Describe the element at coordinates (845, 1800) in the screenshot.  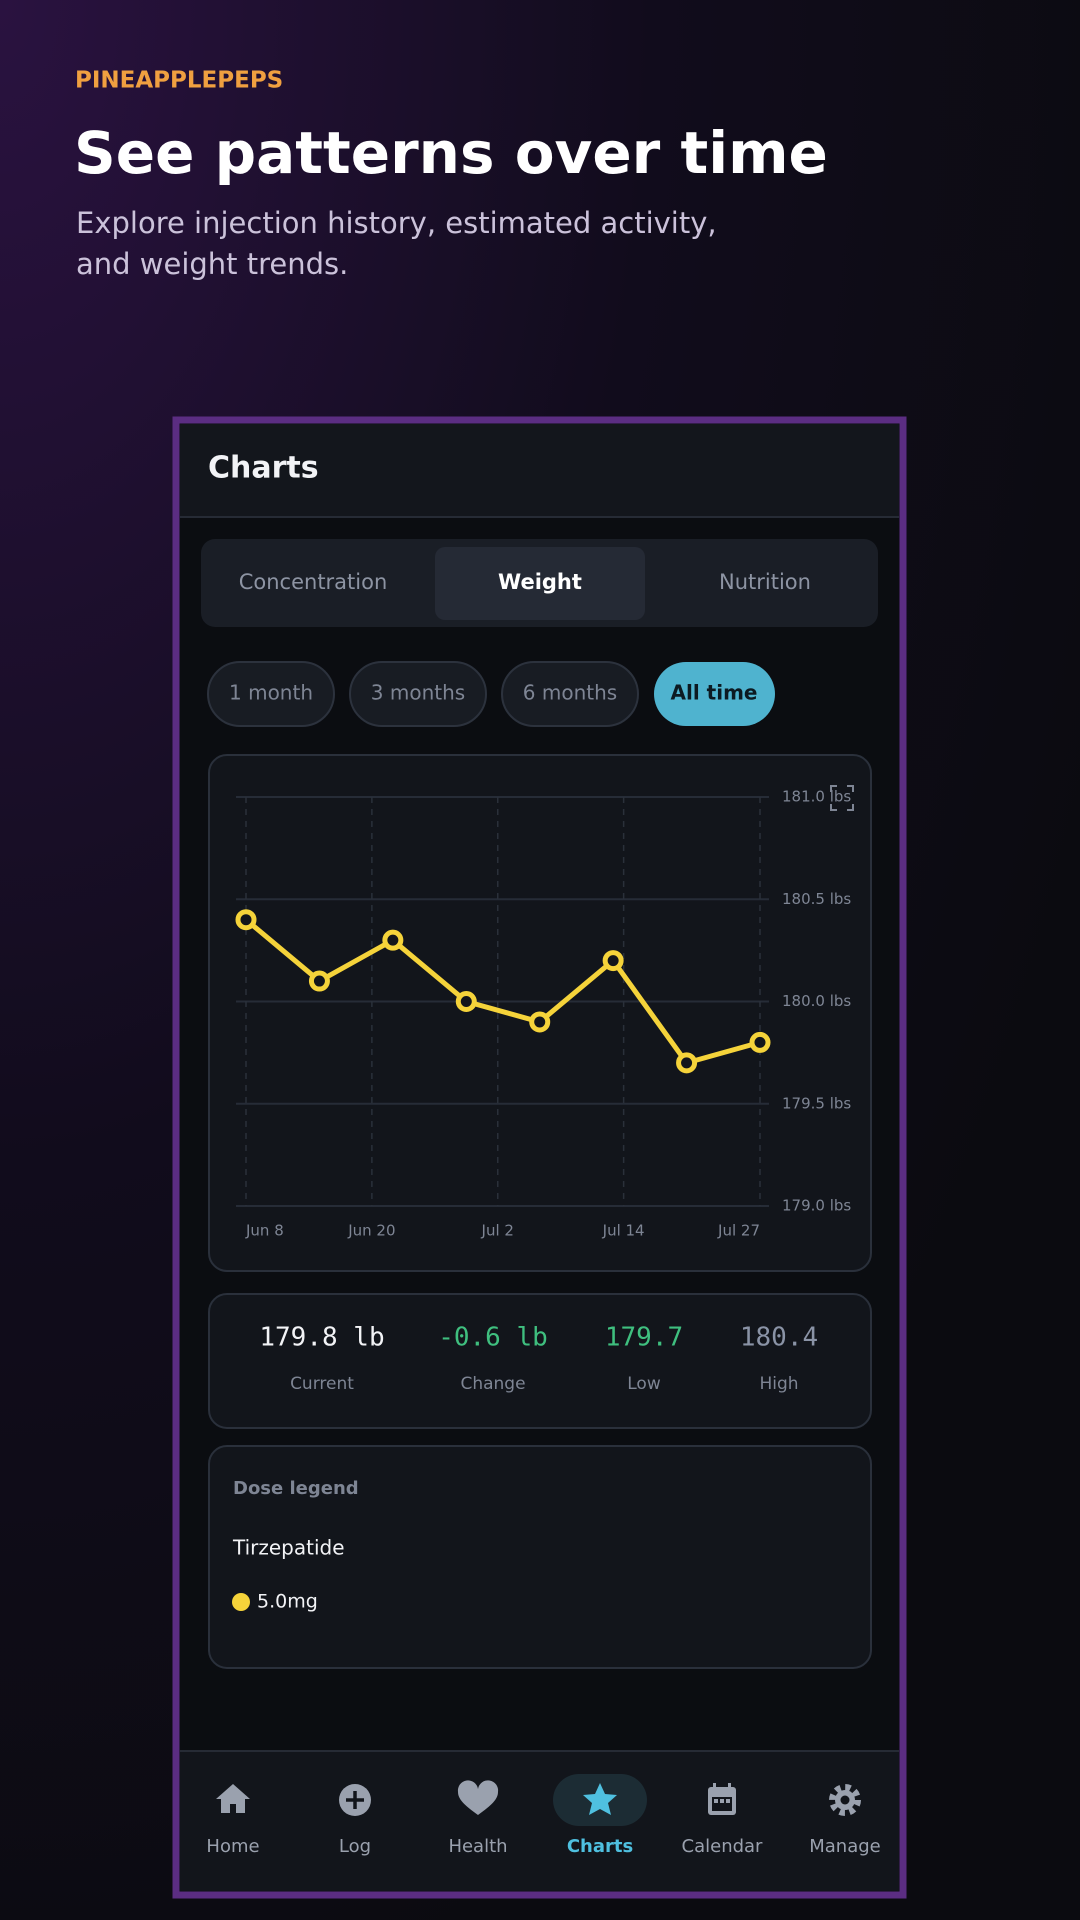
I see `manage-icon` at that location.